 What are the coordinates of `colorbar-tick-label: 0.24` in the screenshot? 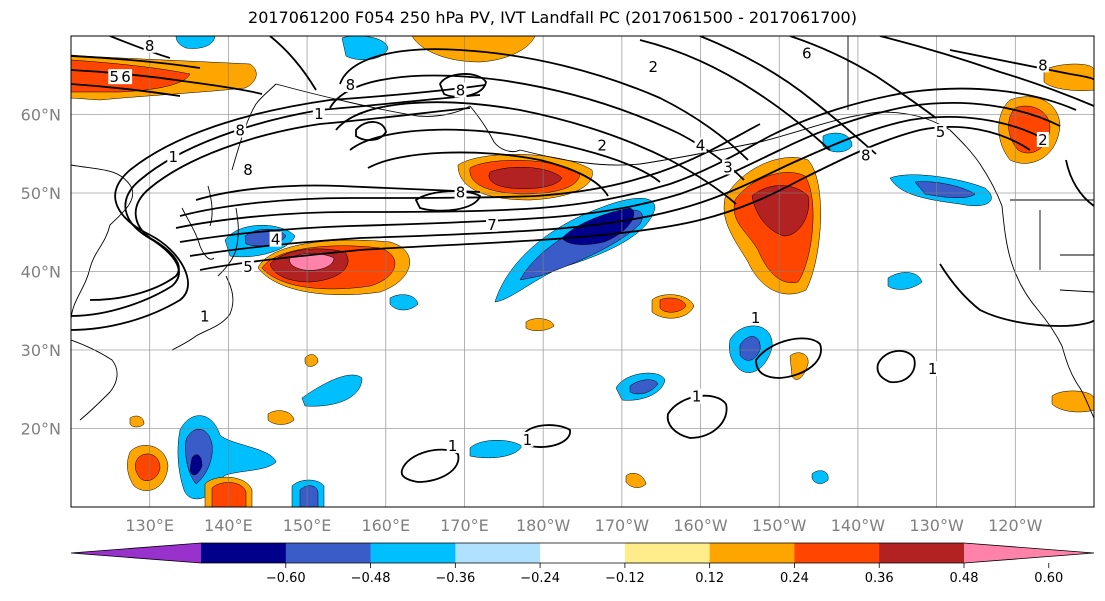 It's located at (794, 578).